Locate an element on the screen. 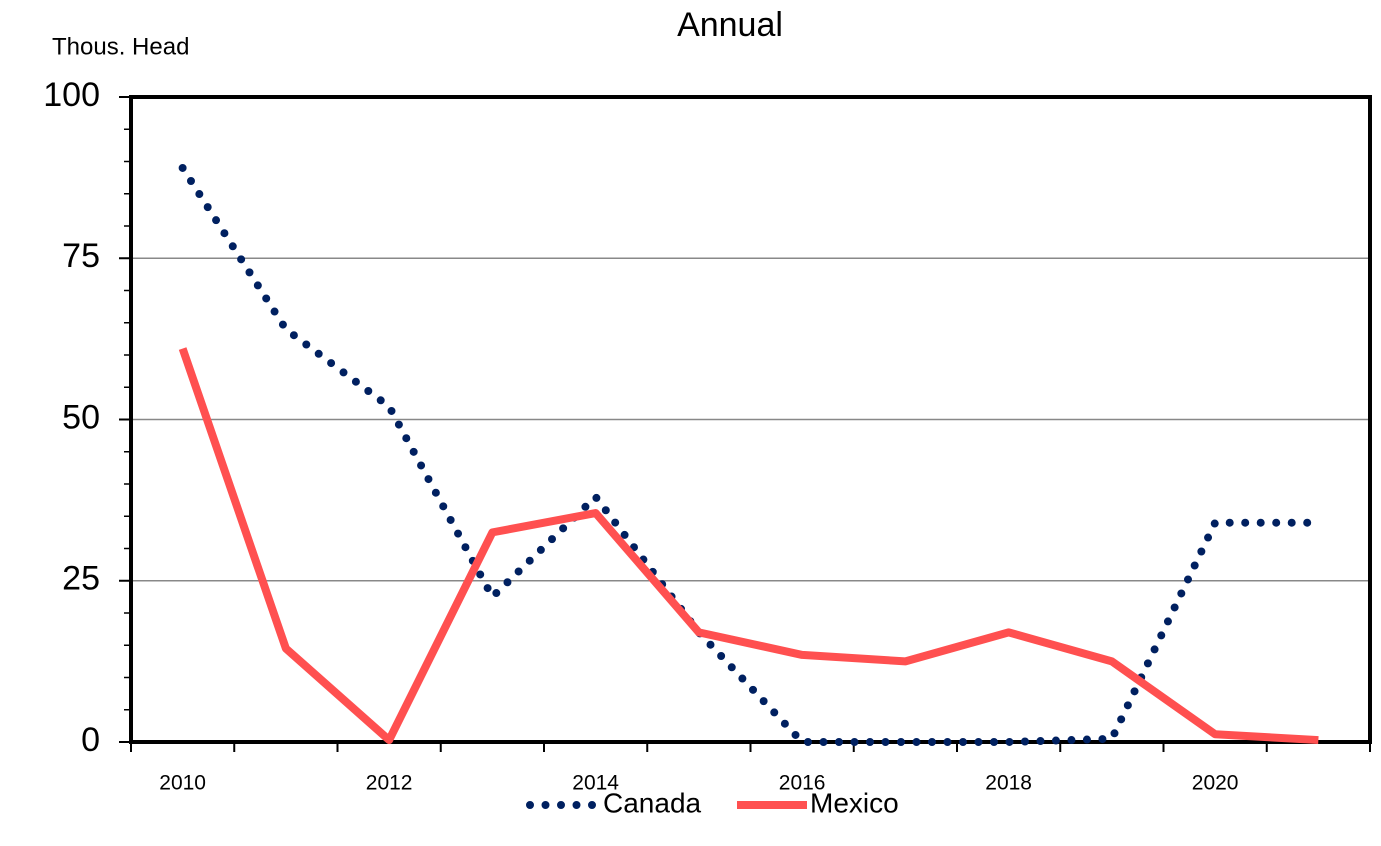  legend-label: Mexico is located at coordinates (854, 802).